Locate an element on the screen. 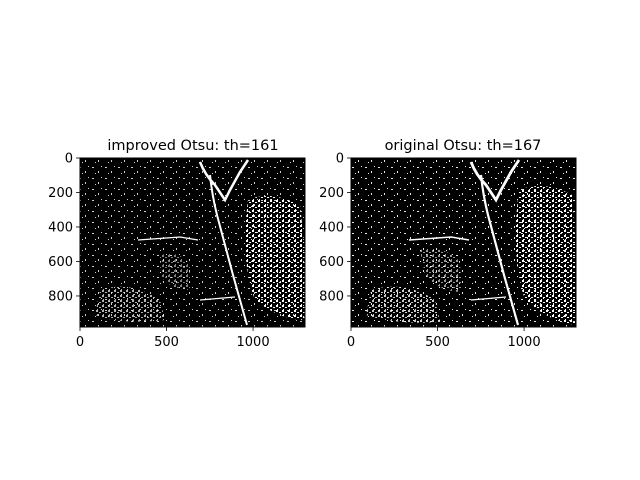 The image size is (640, 480). subplot-title: improved Otsu: th=161 is located at coordinates (192, 146).